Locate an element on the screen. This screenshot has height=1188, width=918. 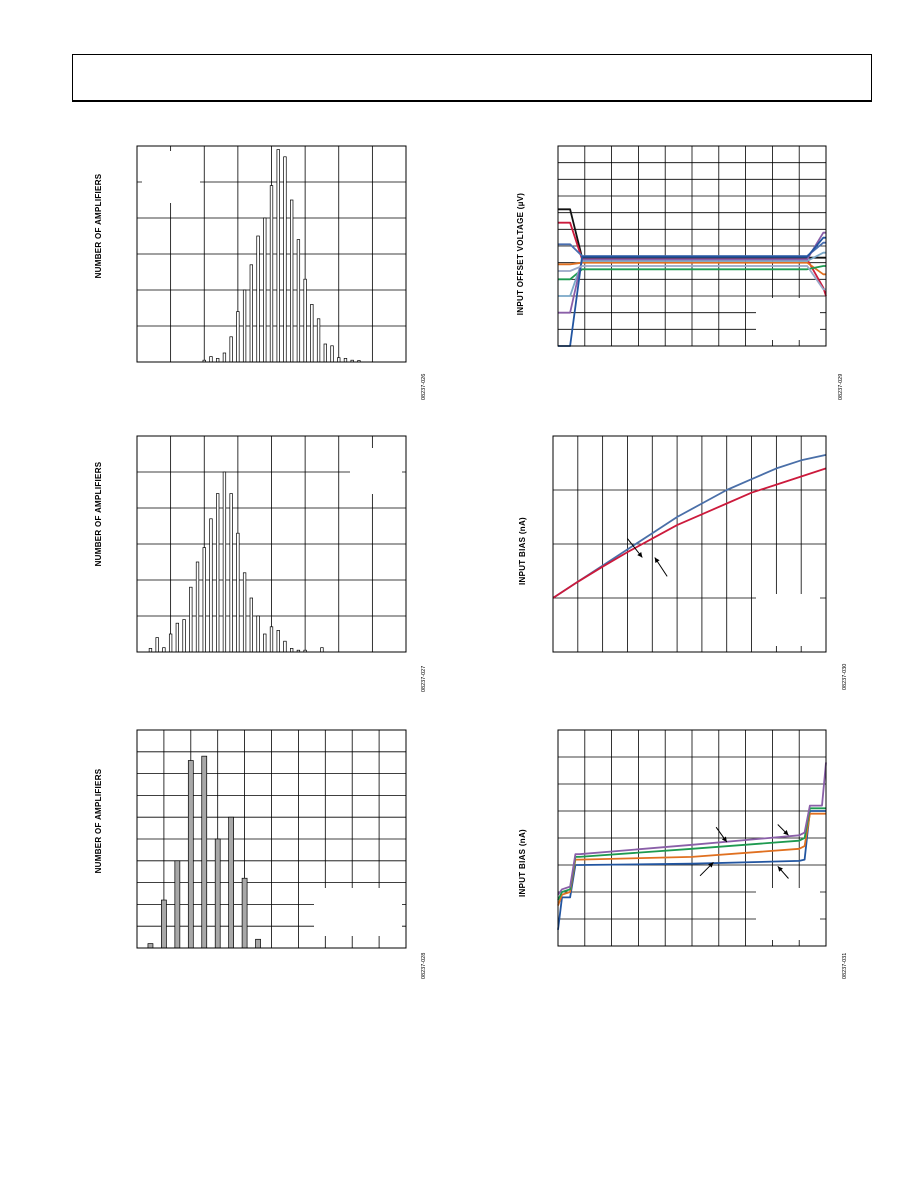
chart-histogram-2: NUMBER OF AMPLIFIERS 08237-027 is located at coordinates (260, 561).